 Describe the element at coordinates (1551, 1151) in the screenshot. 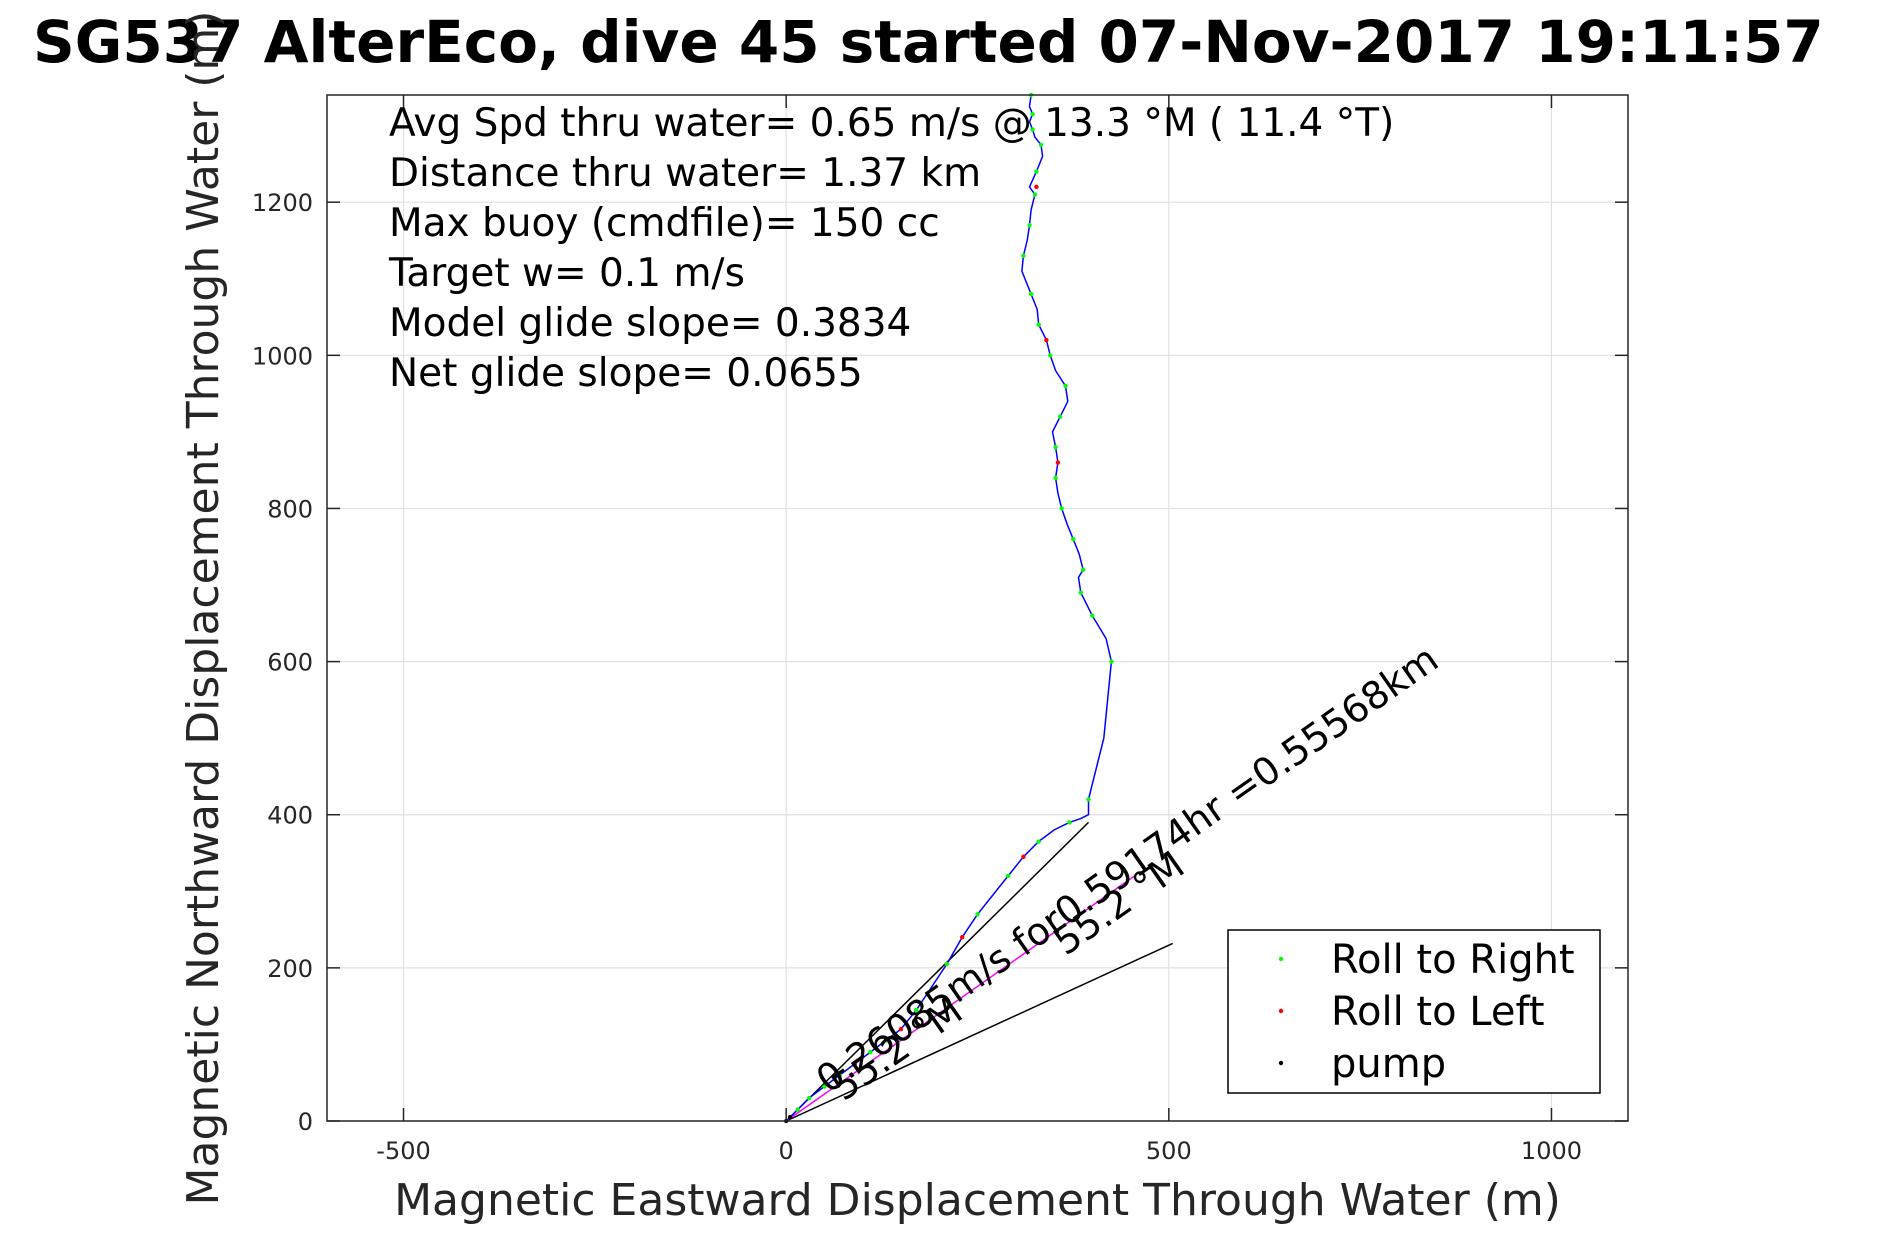

I see `x-tick-label: 1000` at that location.